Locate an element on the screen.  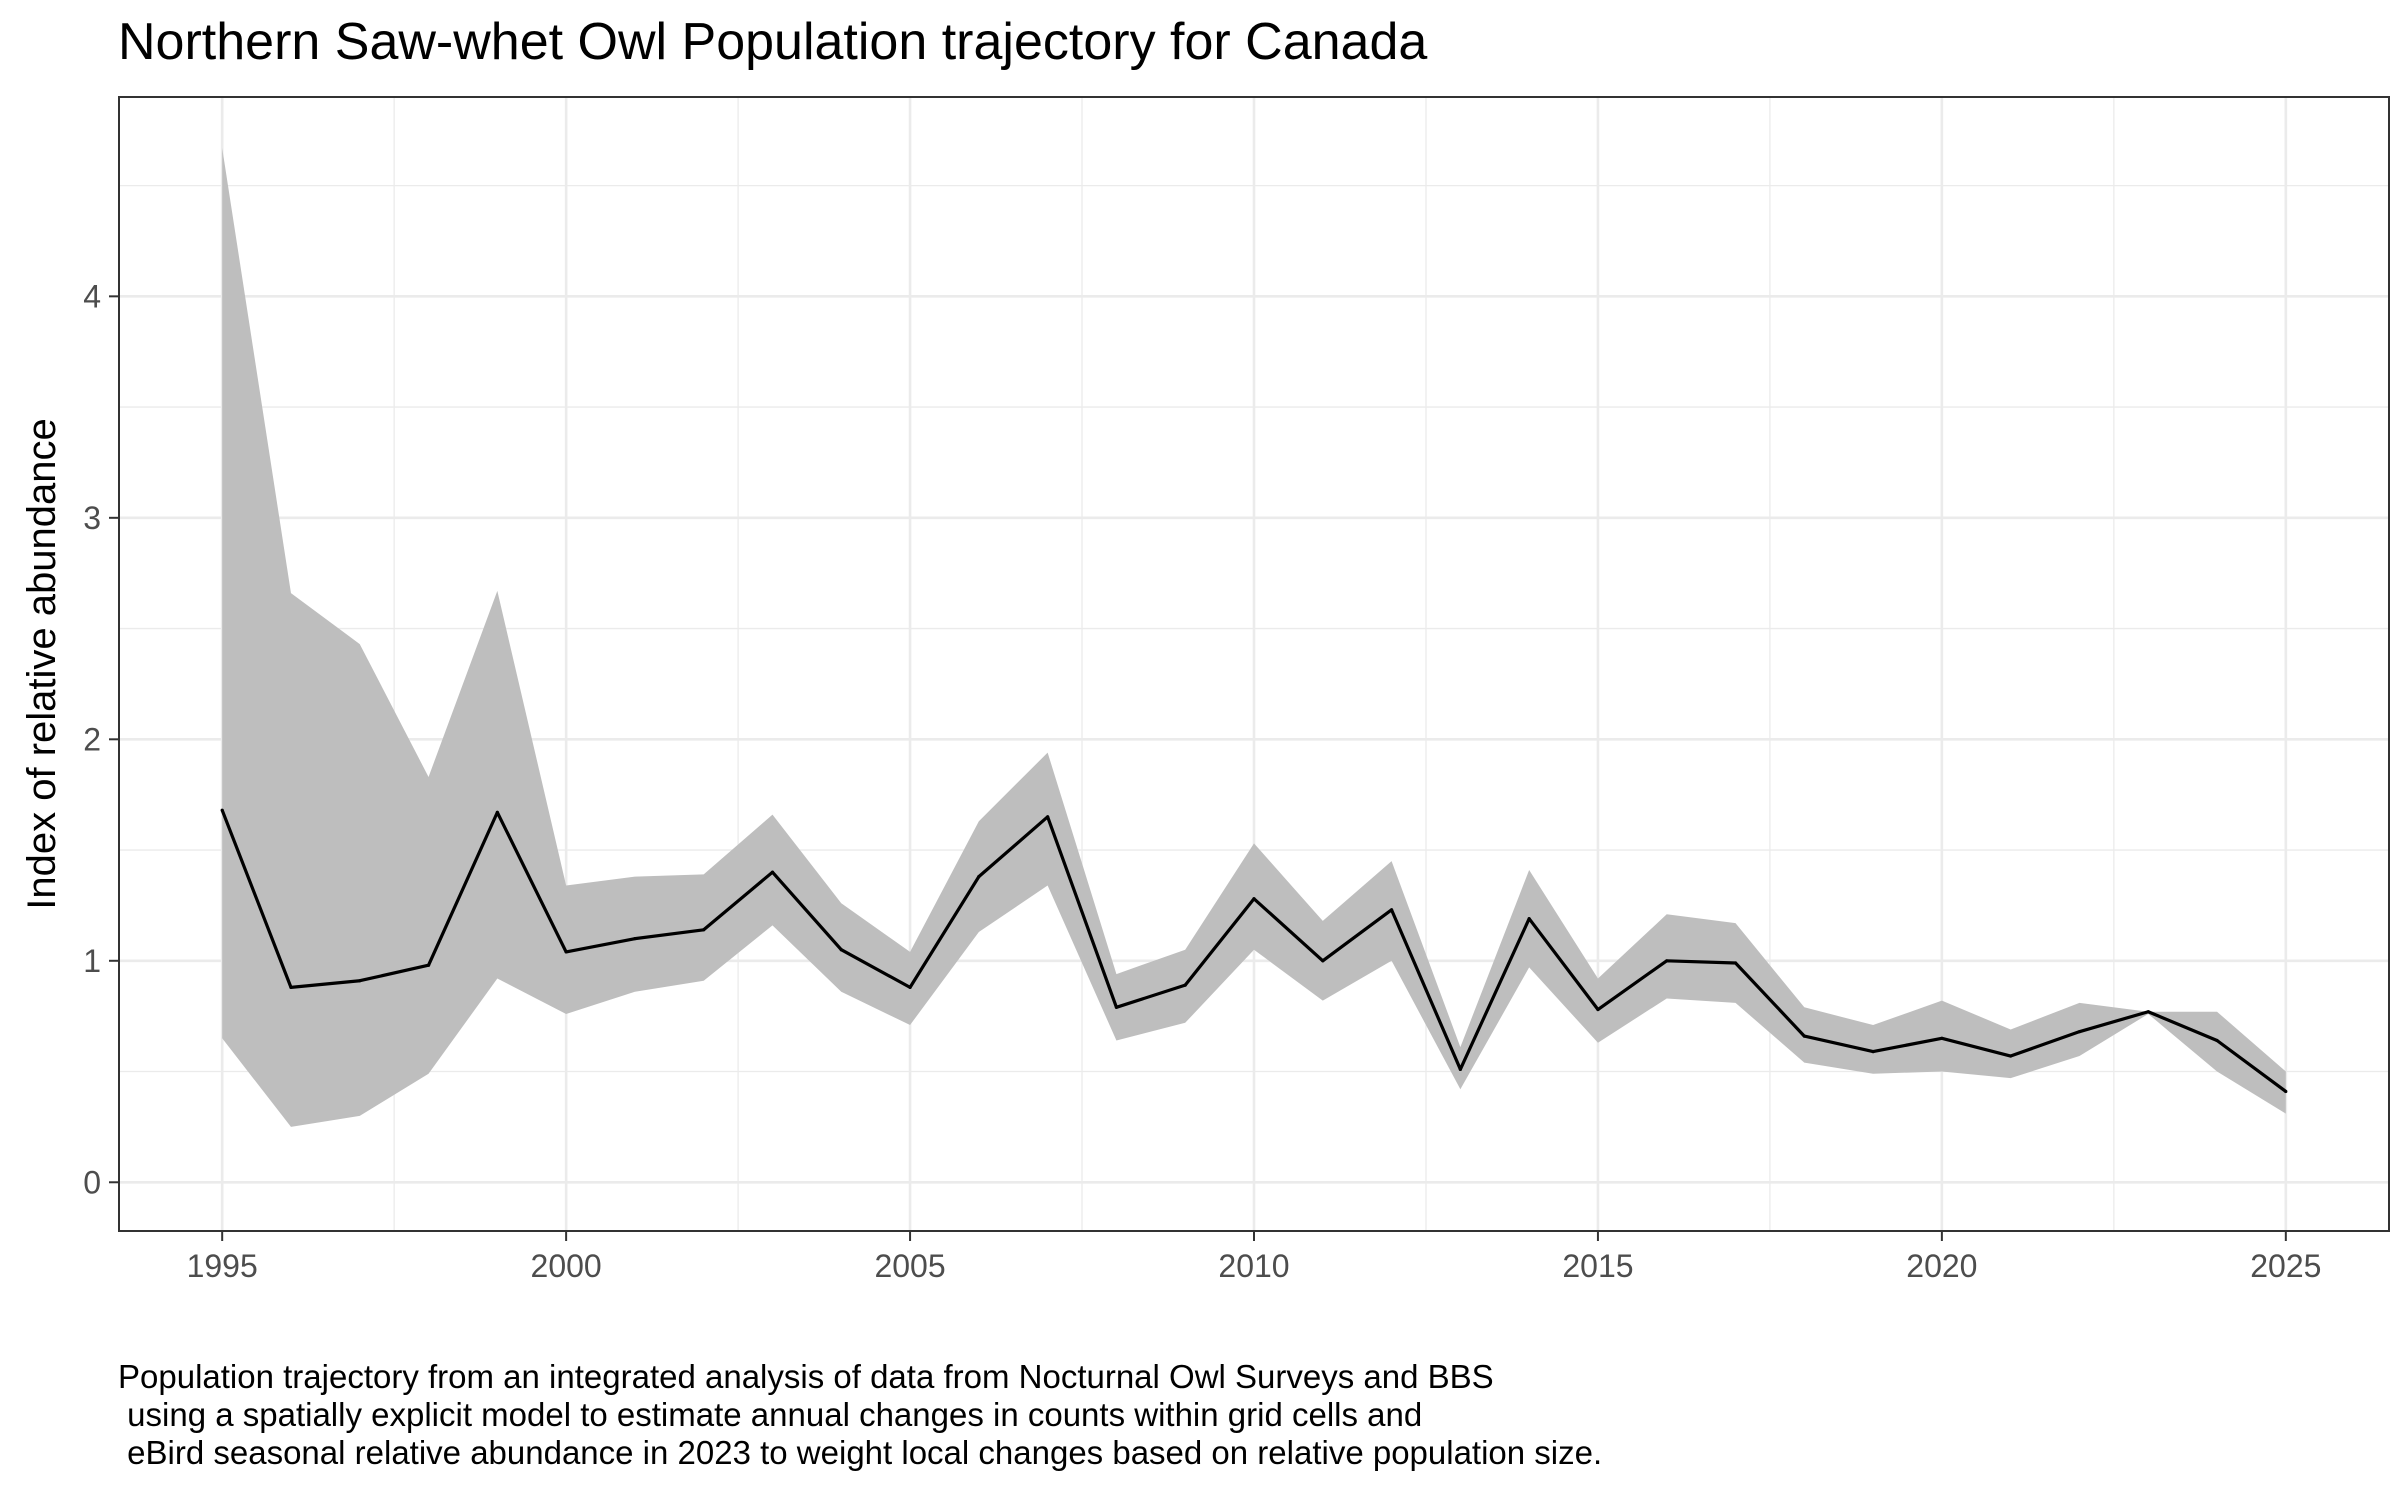
y-tick-label: 2 is located at coordinates (92, 739).